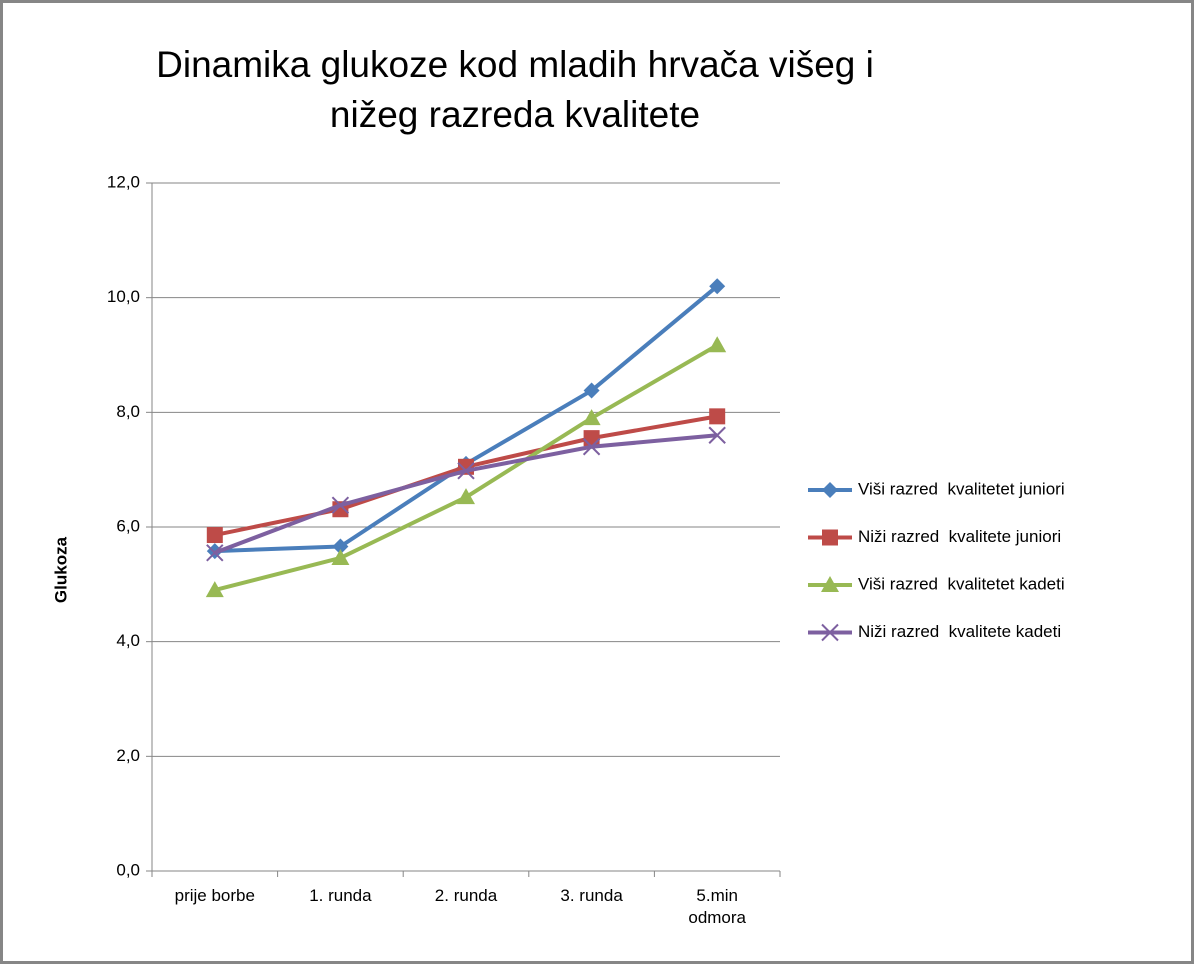 The image size is (1194, 964). What do you see at coordinates (128, 640) in the screenshot?
I see `y-tick-label: 4,0` at bounding box center [128, 640].